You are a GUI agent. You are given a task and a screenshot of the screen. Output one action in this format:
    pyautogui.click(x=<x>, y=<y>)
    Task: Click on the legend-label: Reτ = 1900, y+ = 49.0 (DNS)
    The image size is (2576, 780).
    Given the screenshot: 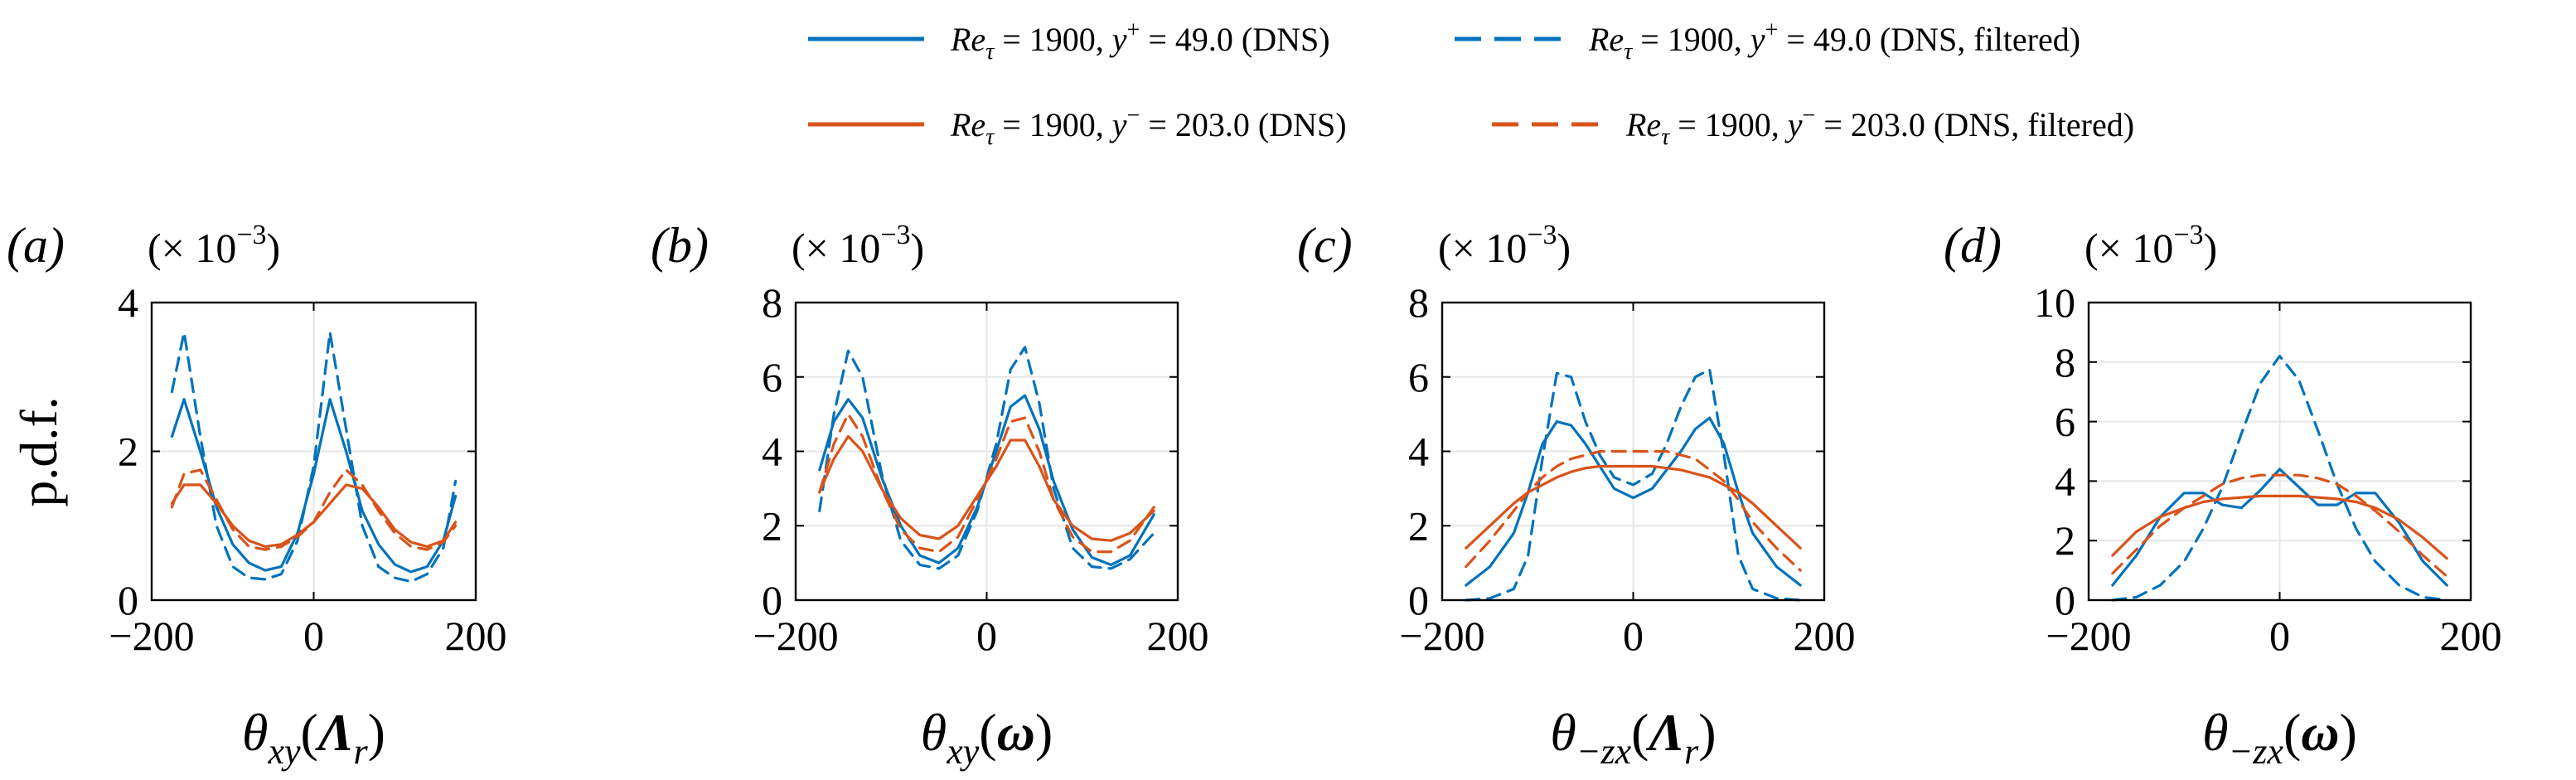 What is the action you would take?
    pyautogui.click(x=1140, y=41)
    